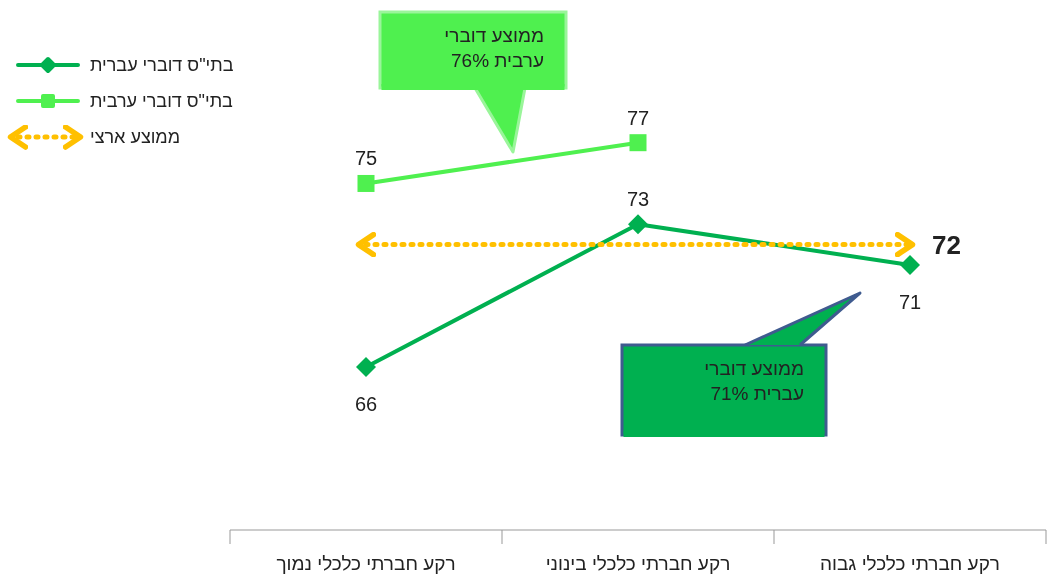  Describe the element at coordinates (494, 48) in the screenshot. I see `annotation: ממוצע דוברי ערבית 76%` at that location.